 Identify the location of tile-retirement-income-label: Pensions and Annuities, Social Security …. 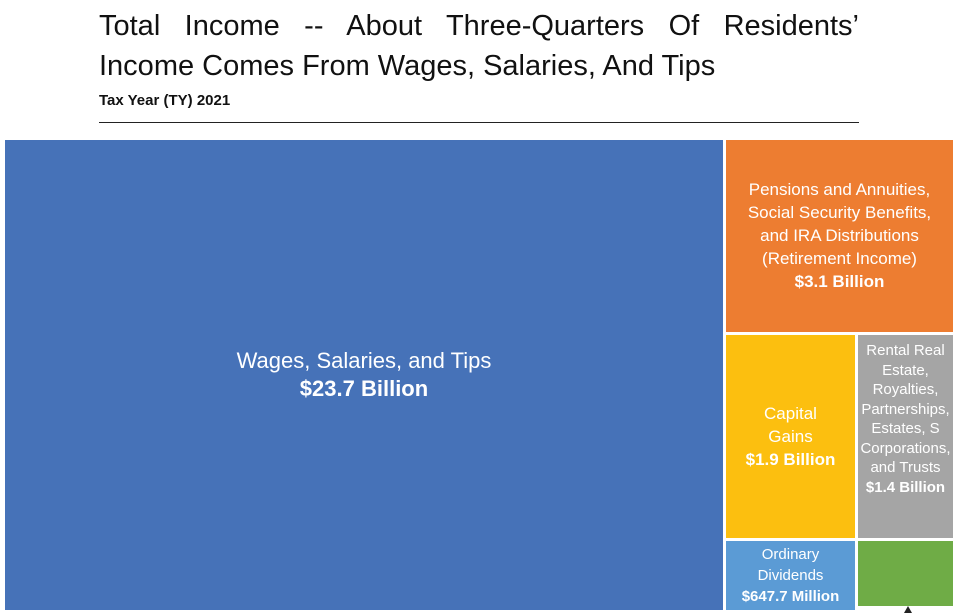
(839, 224).